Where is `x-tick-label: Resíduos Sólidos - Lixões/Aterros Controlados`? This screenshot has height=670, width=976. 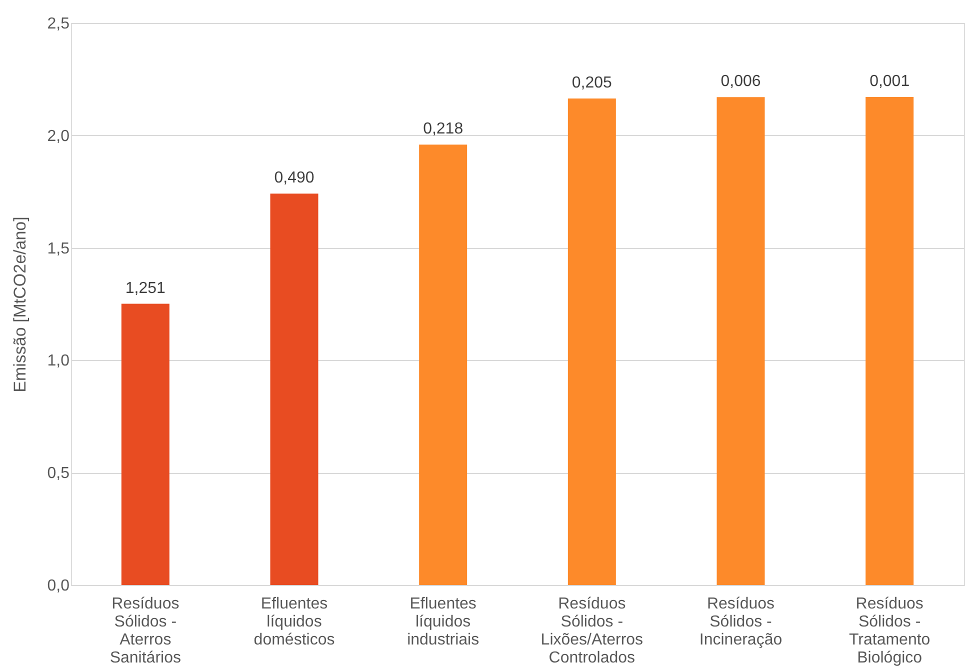
x-tick-label: Resíduos Sólidos - Lixões/Aterros Controlados is located at coordinates (592, 631).